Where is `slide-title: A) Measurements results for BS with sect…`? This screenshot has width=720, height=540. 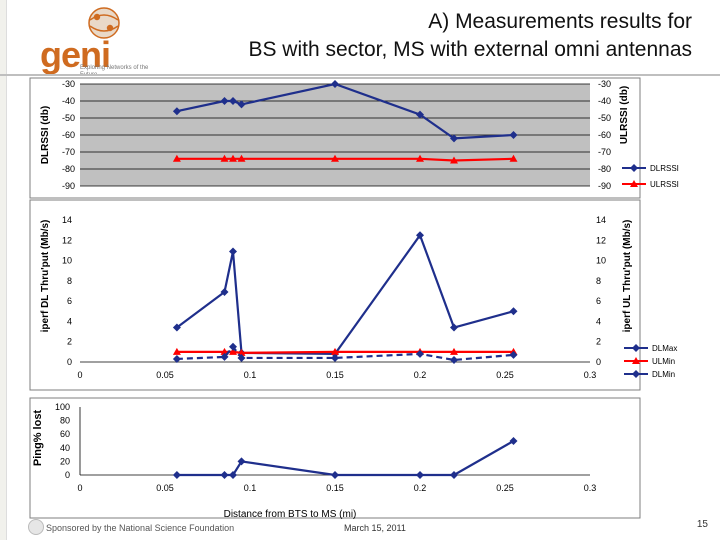 slide-title: A) Measurements results for BS with sect… is located at coordinates (432, 36).